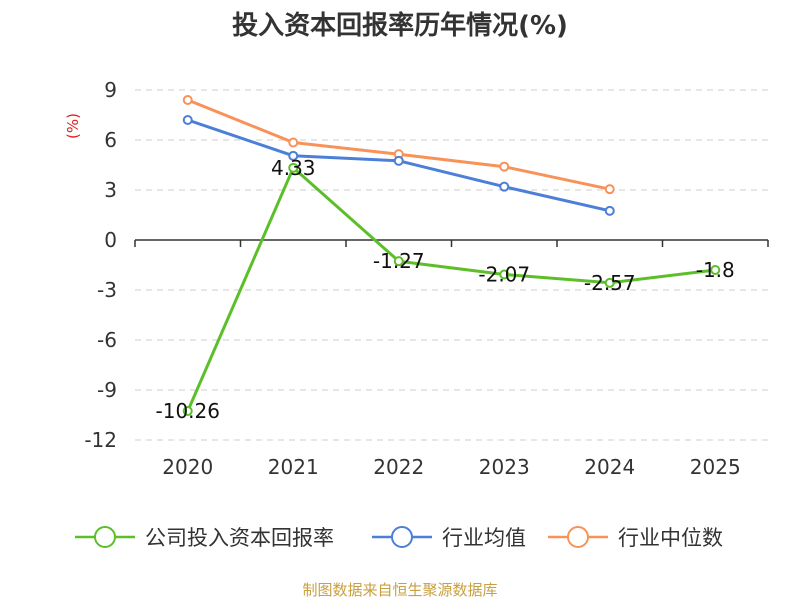 This screenshot has height=600, width=800. Describe the element at coordinates (100, 265) in the screenshot. I see `y-tick-labels: 9 6 3 0 -3 -6 -9 -12` at that location.